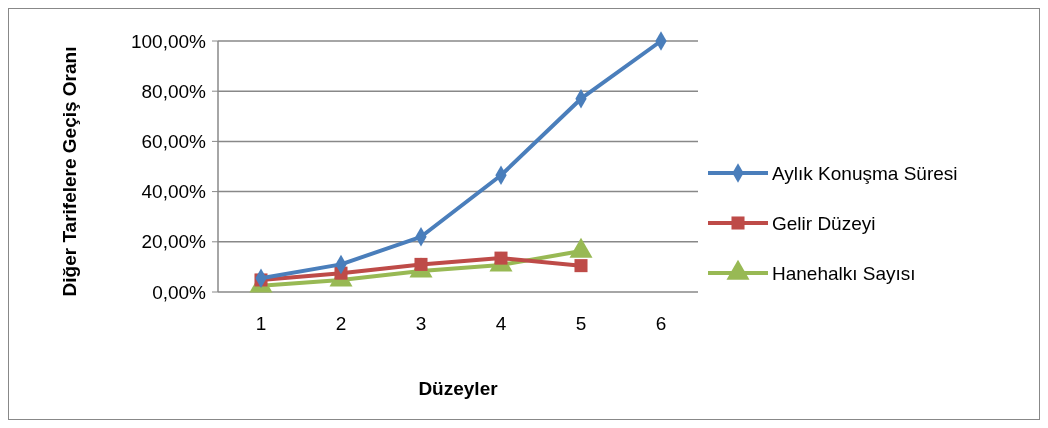 The width and height of the screenshot is (1048, 428). I want to click on legend-label: Gelir Düzeyi, so click(824, 223).